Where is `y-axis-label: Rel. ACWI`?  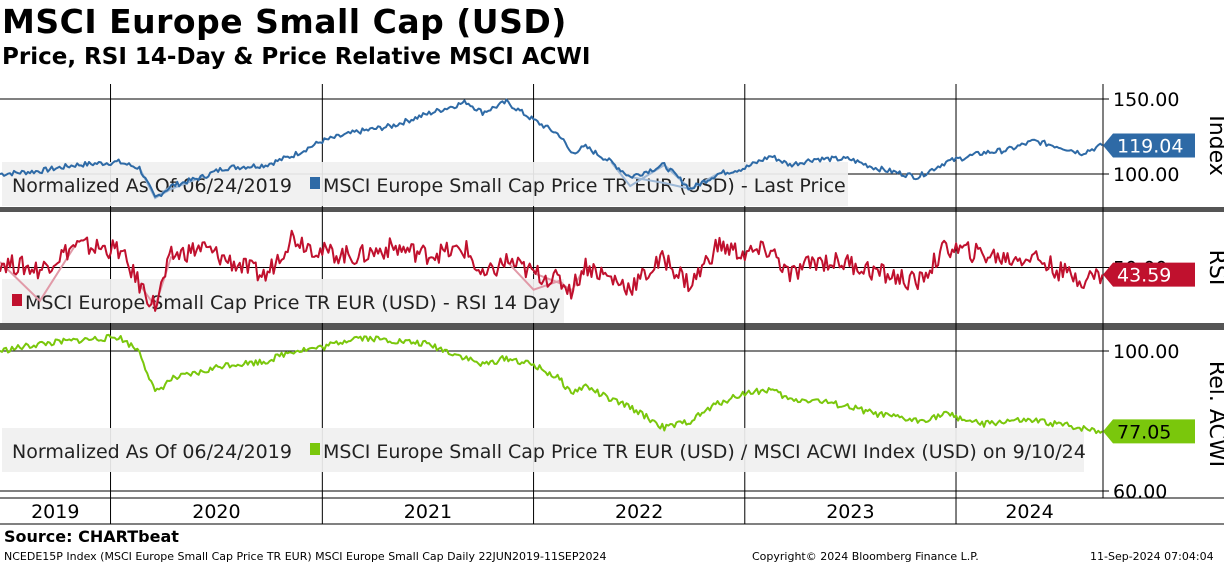
y-axis-label: Rel. ACWI is located at coordinates (1214, 414).